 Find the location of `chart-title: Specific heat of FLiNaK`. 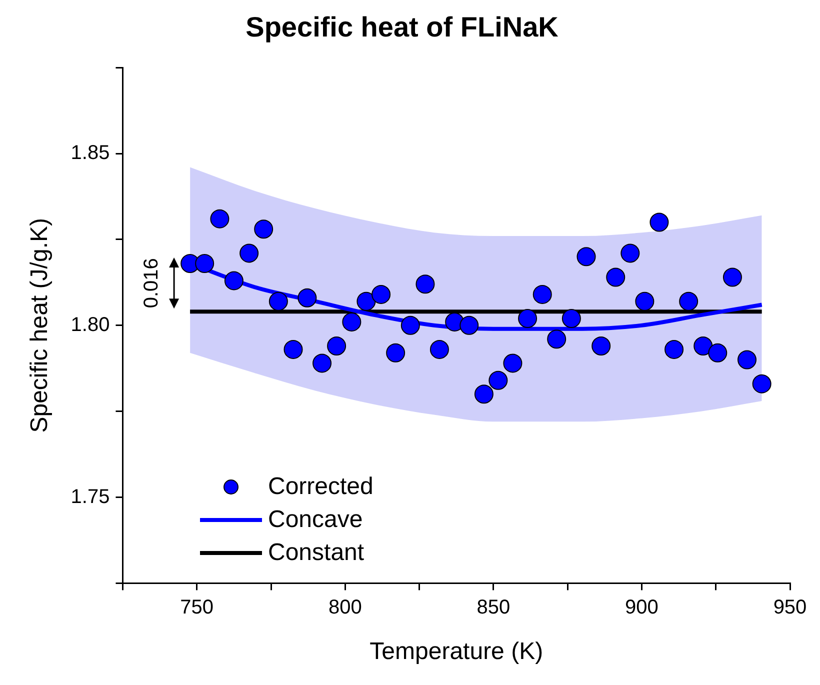

chart-title: Specific heat of FLiNaK is located at coordinates (402, 27).